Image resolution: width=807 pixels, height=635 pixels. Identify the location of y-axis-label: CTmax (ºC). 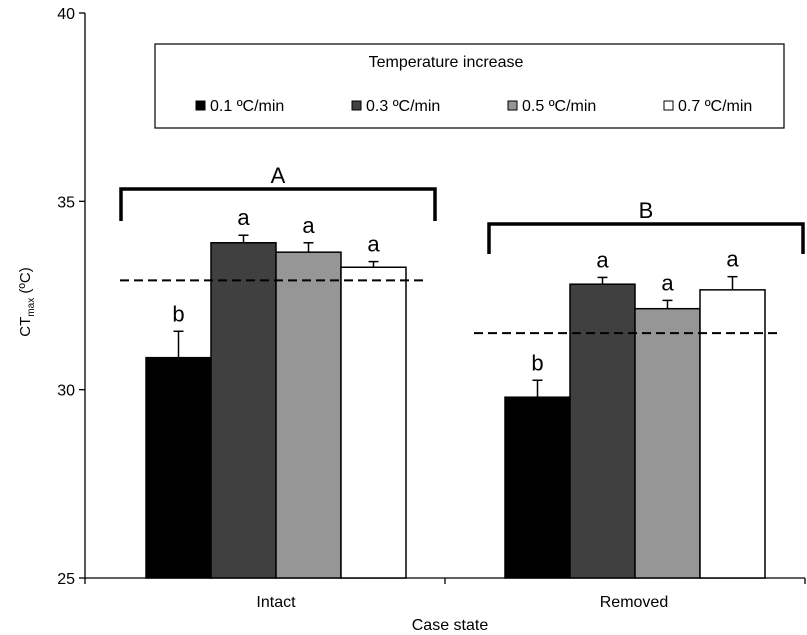
(27, 301).